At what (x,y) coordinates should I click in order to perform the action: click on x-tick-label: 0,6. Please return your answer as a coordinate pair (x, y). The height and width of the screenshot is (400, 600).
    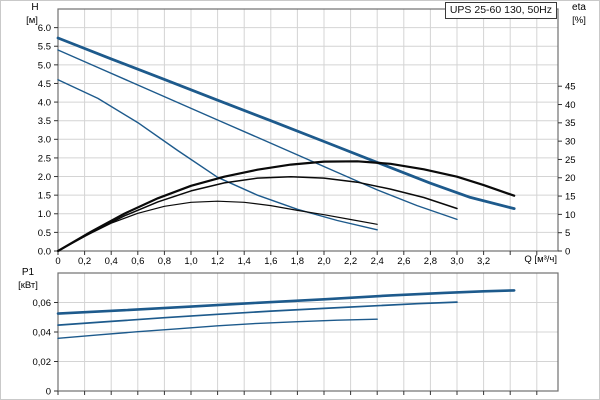
    Looking at the image, I should click on (137, 261).